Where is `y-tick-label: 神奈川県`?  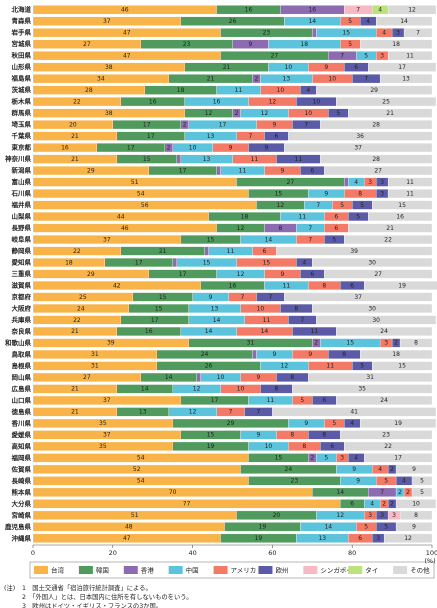
y-tick-label: 神奈川県 is located at coordinates (18, 158).